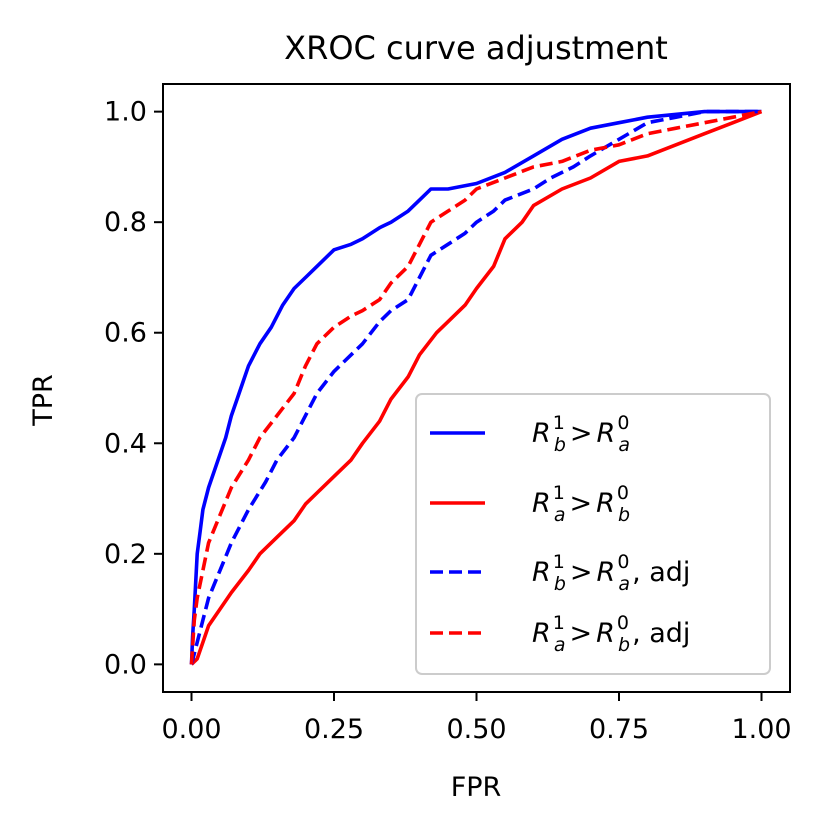 The height and width of the screenshot is (834, 830). What do you see at coordinates (581, 504) in the screenshot?
I see `legend-label-2: R 1 a > R 0 b` at bounding box center [581, 504].